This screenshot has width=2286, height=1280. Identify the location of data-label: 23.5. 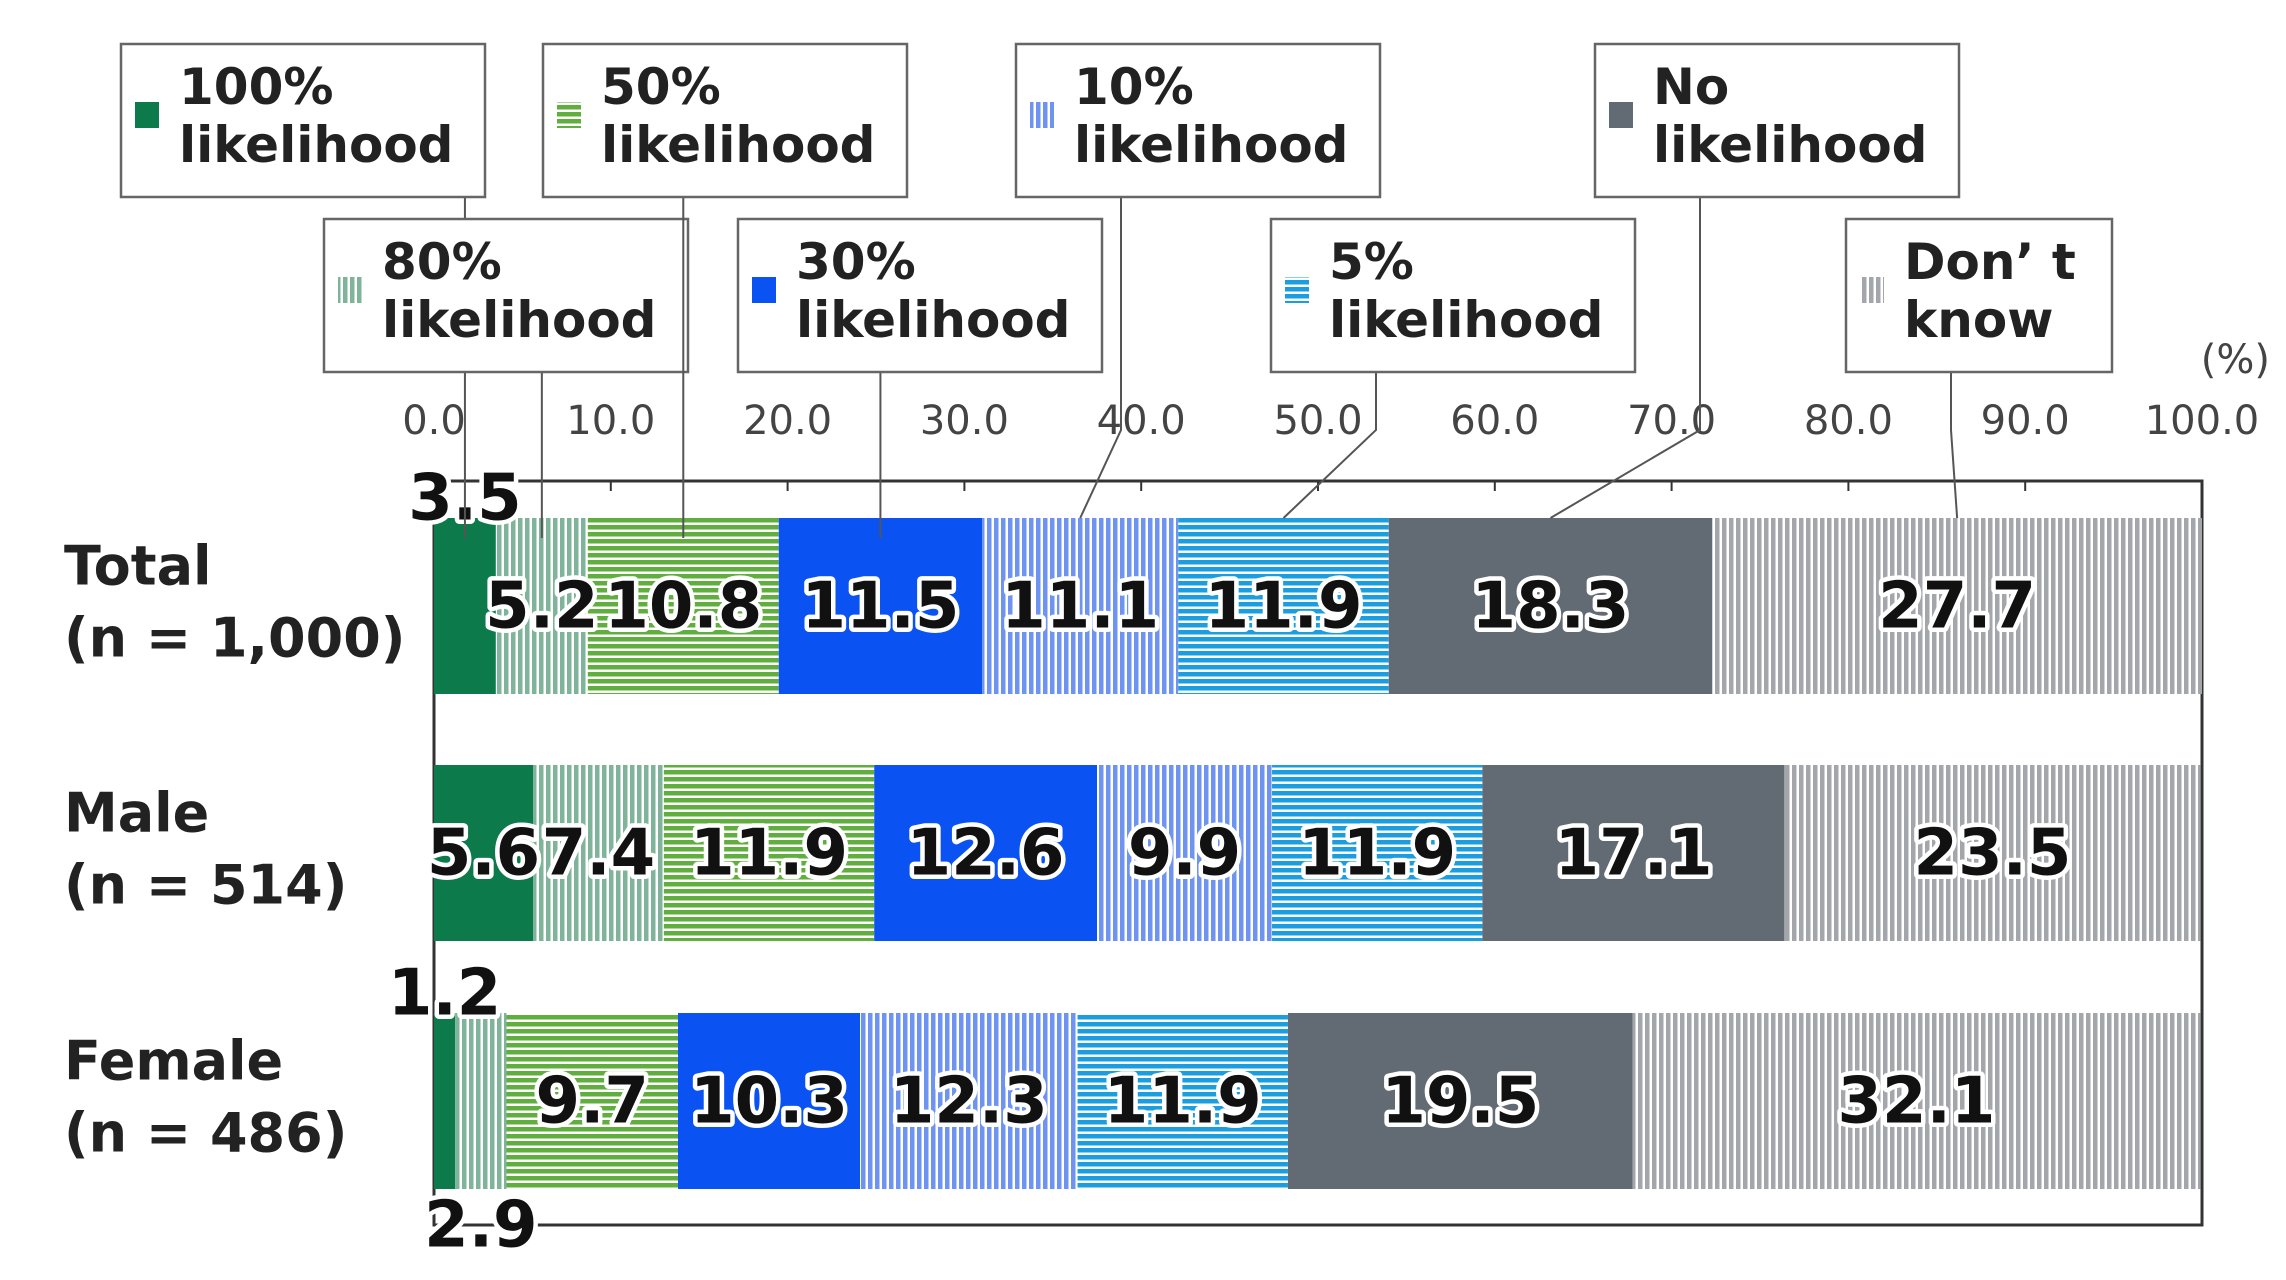
(1993, 854).